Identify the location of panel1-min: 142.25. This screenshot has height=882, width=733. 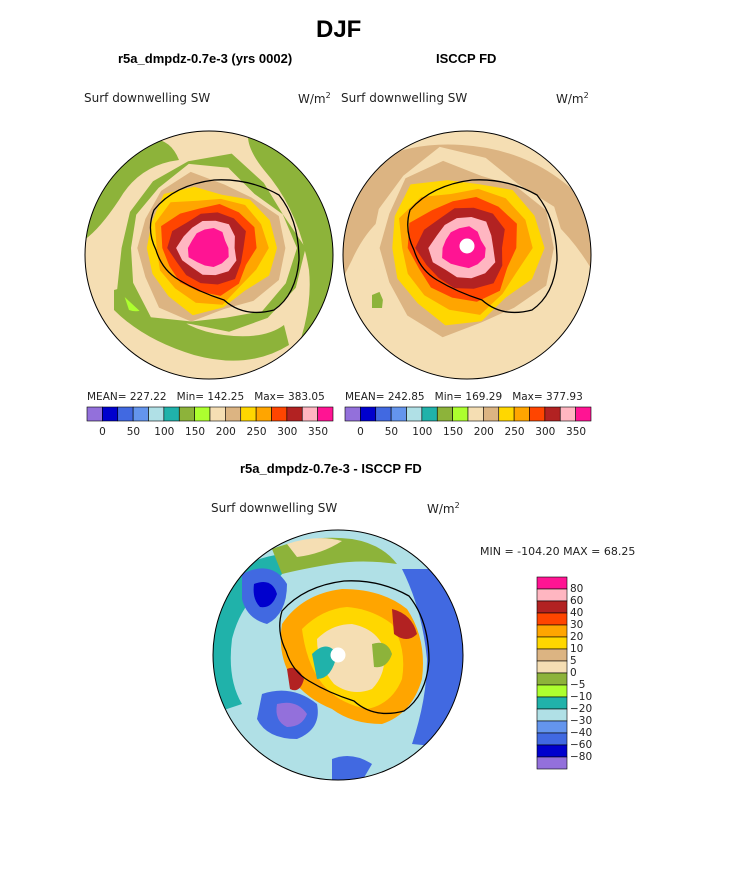
(226, 397).